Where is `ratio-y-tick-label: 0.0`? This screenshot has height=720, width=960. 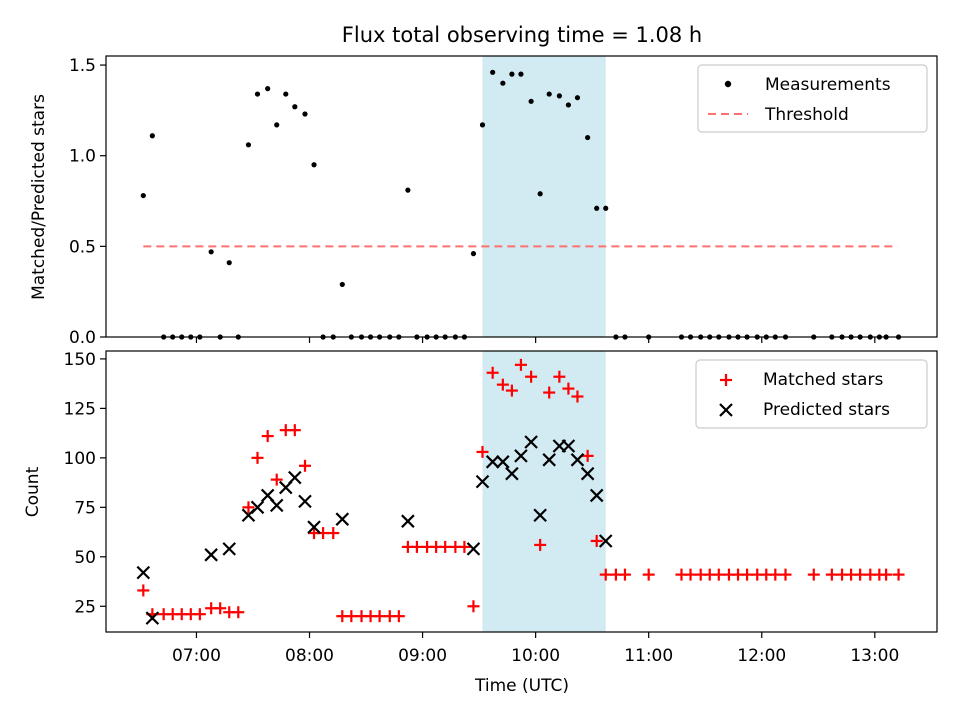
ratio-y-tick-label: 0.0 is located at coordinates (82, 338).